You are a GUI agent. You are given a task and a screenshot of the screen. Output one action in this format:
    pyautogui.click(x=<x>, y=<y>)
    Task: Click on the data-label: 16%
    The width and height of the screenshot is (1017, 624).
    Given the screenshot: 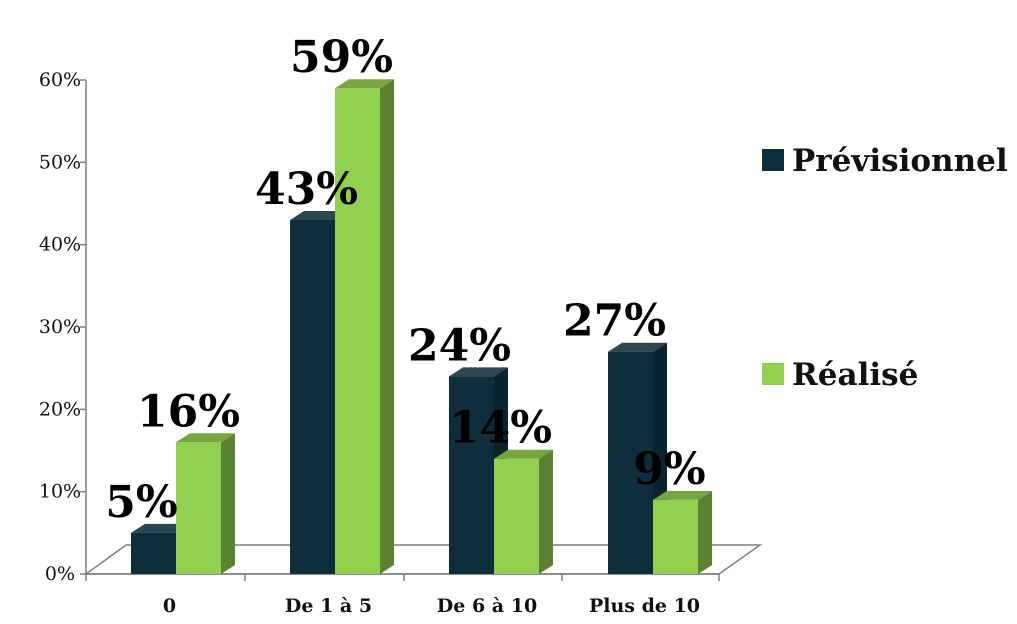 What is the action you would take?
    pyautogui.click(x=188, y=411)
    